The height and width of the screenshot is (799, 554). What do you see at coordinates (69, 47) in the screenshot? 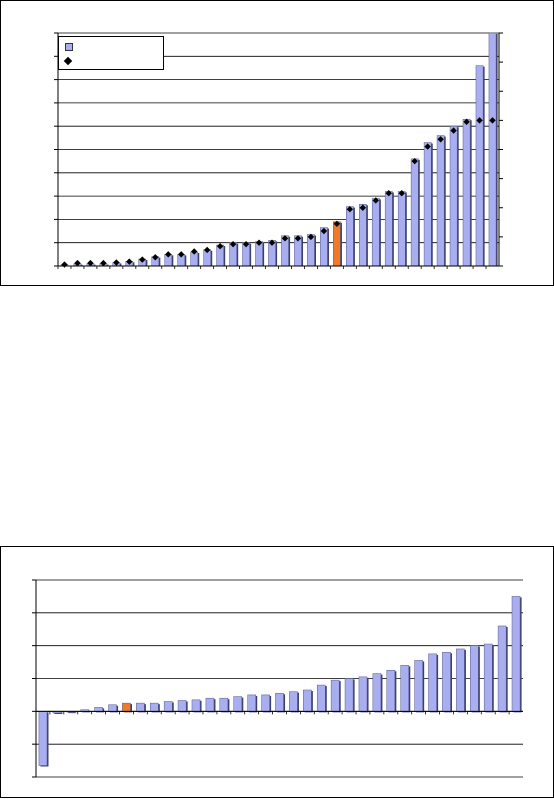
I see `legend-bar-swatch` at bounding box center [69, 47].